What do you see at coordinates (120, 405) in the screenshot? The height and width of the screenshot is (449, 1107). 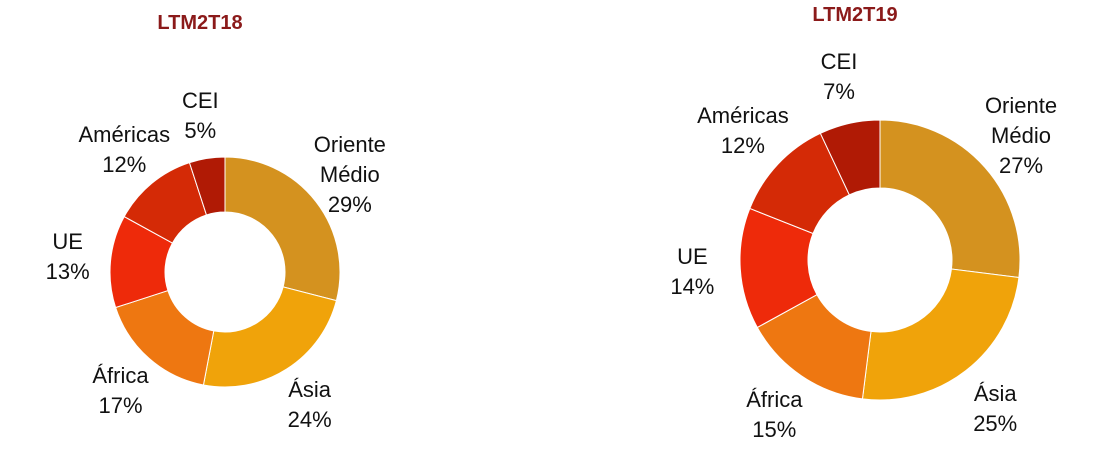 I see `value-label: 17%` at bounding box center [120, 405].